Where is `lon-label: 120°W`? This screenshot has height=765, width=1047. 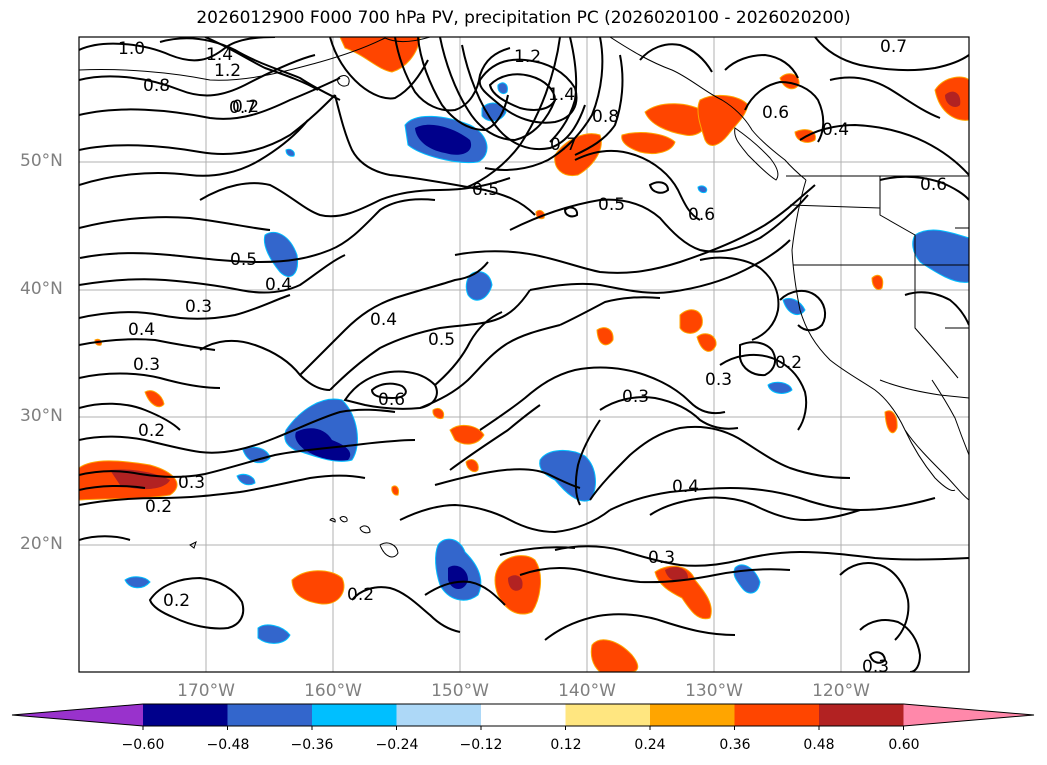
lon-label: 120°W is located at coordinates (841, 691).